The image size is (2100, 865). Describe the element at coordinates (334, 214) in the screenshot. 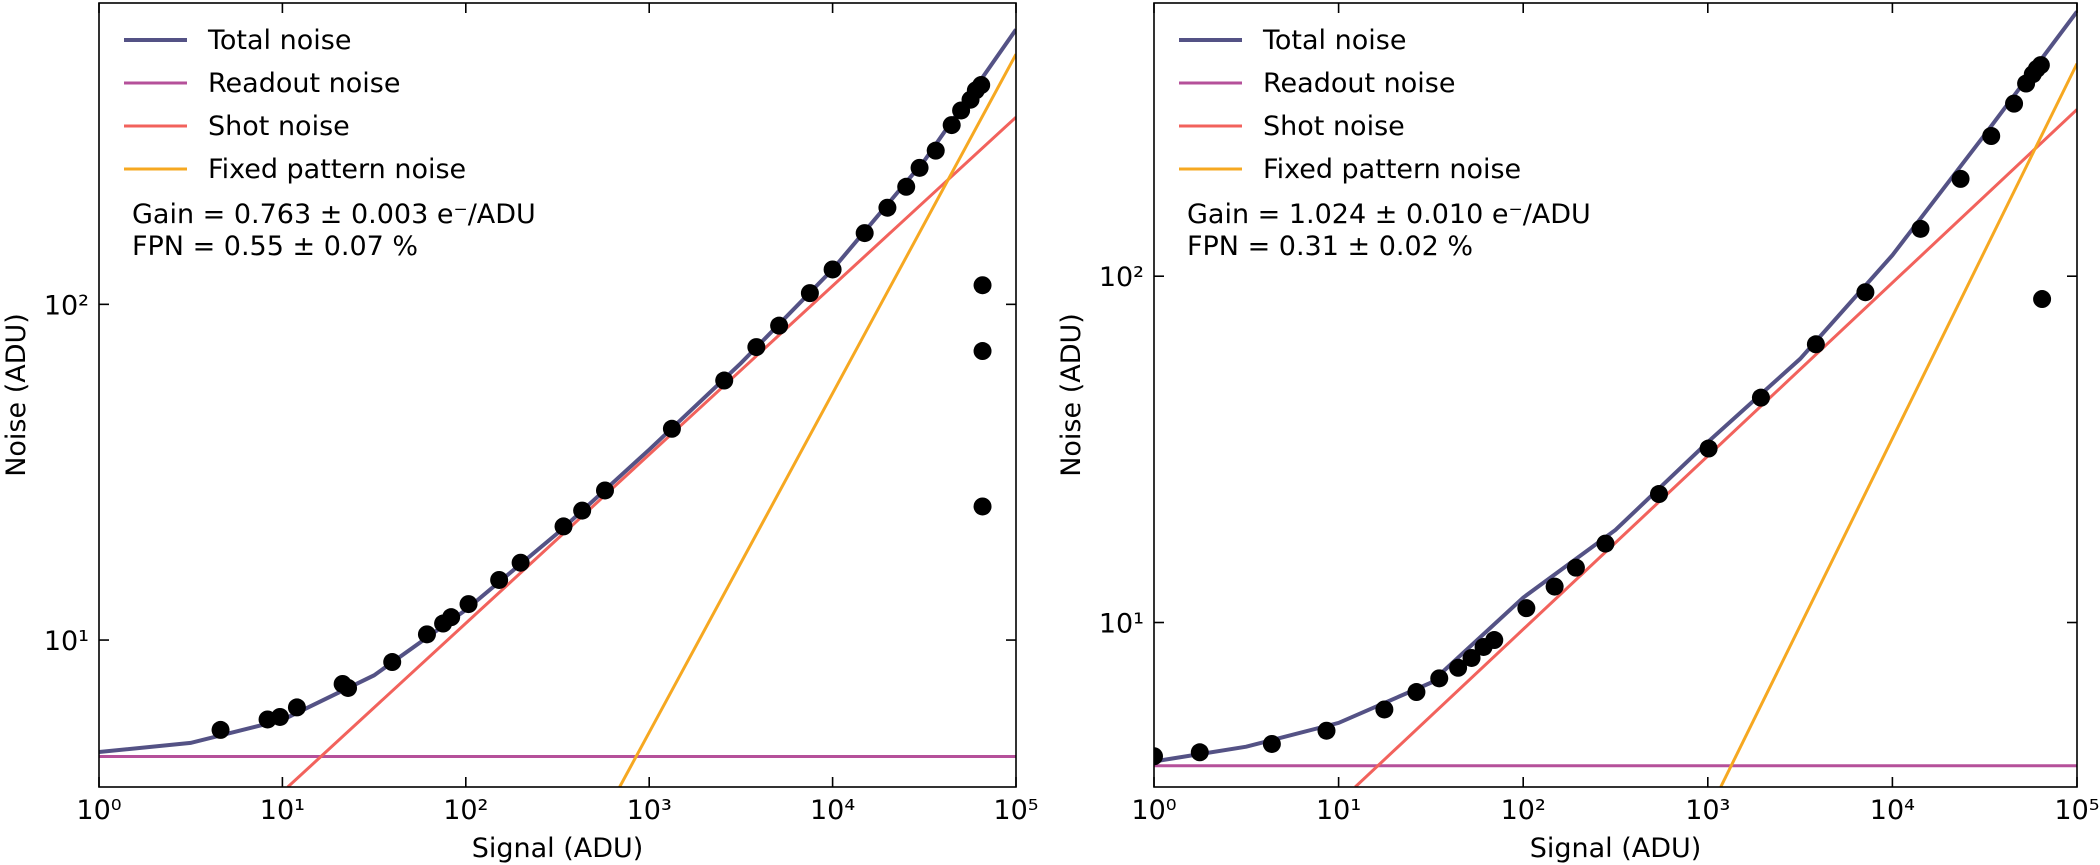

I see `annotation: Gain = 0.763 ± 0.003 e⁻/ADU` at that location.